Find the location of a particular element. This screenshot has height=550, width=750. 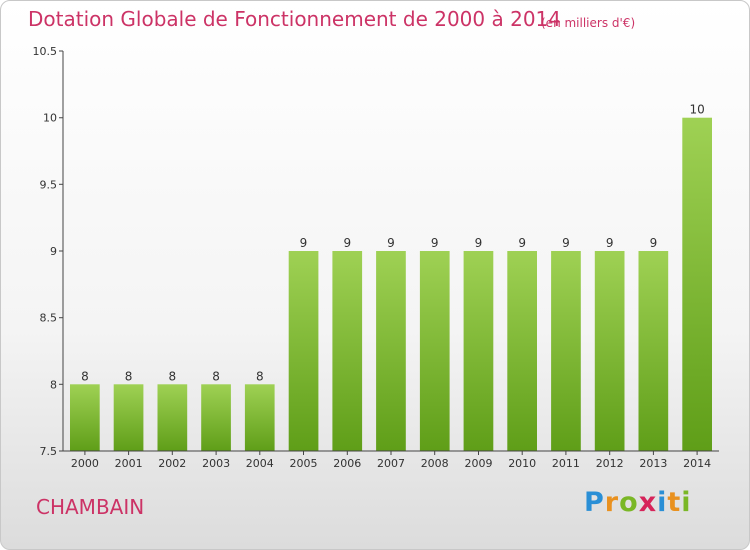

logo-letter: o is located at coordinates (629, 502).